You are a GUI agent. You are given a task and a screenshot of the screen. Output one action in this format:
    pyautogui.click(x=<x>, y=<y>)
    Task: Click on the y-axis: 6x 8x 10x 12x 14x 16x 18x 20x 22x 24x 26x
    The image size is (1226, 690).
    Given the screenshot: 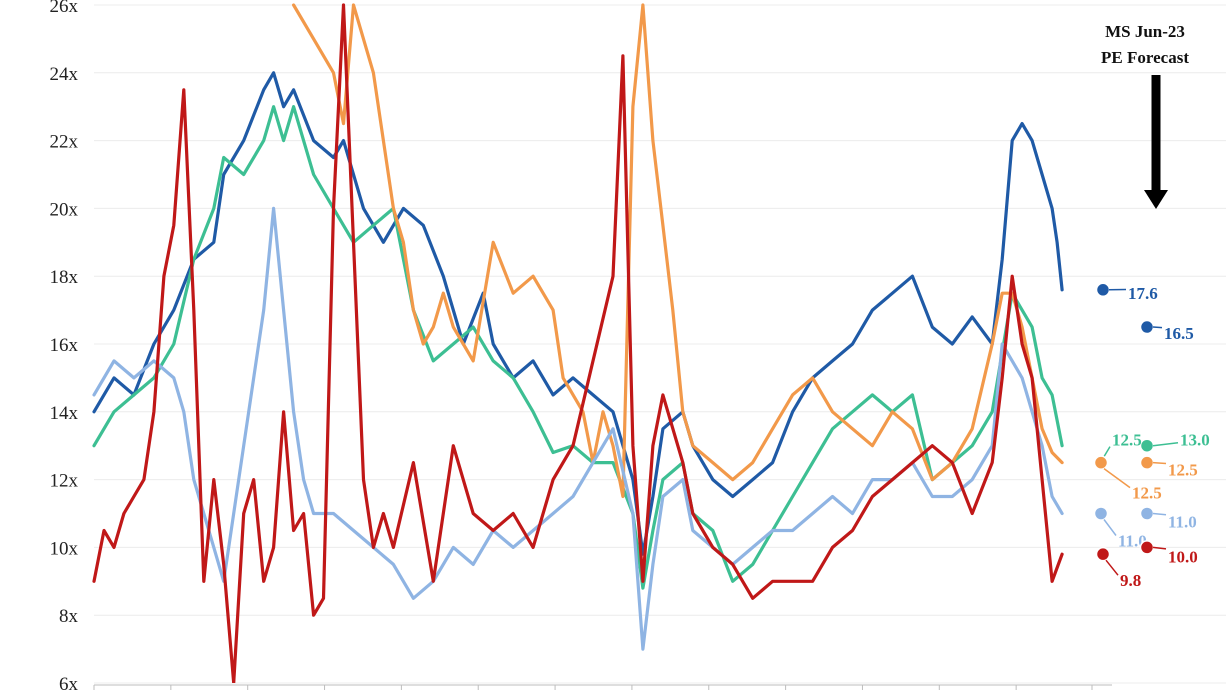 What is the action you would take?
    pyautogui.click(x=64, y=345)
    